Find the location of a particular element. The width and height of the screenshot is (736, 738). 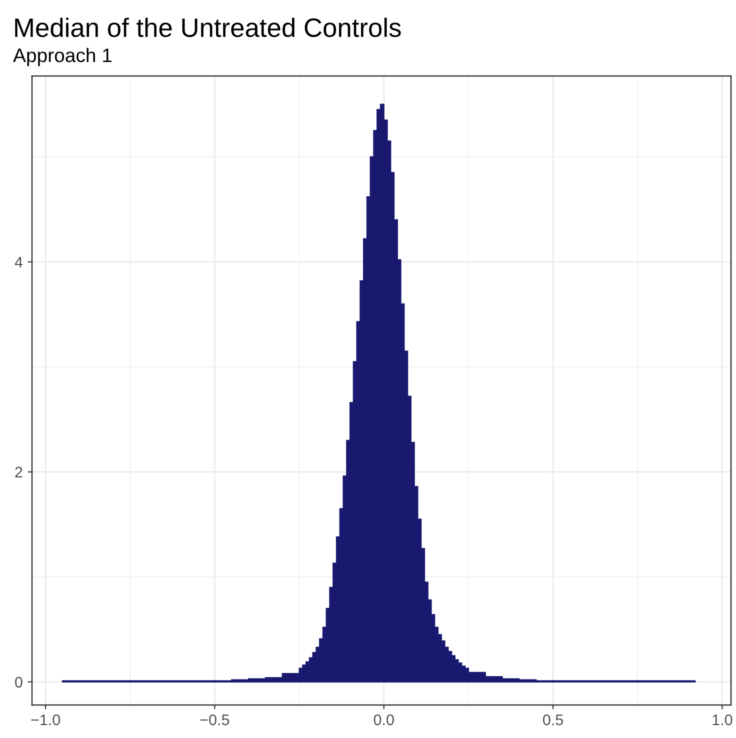

chart-subtitle: Approach 1 is located at coordinates (62, 57).